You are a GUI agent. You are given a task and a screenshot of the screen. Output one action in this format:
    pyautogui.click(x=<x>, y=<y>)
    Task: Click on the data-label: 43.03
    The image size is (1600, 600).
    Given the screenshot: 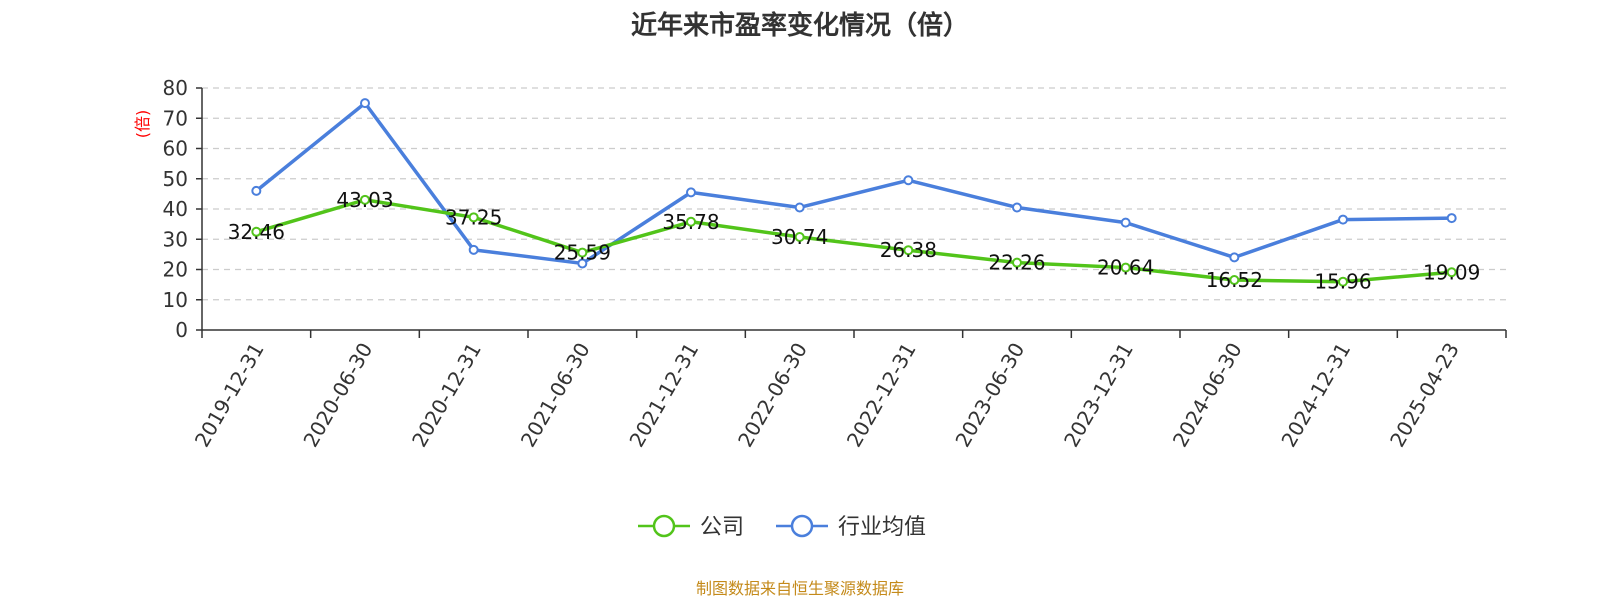 What is the action you would take?
    pyautogui.click(x=364, y=200)
    